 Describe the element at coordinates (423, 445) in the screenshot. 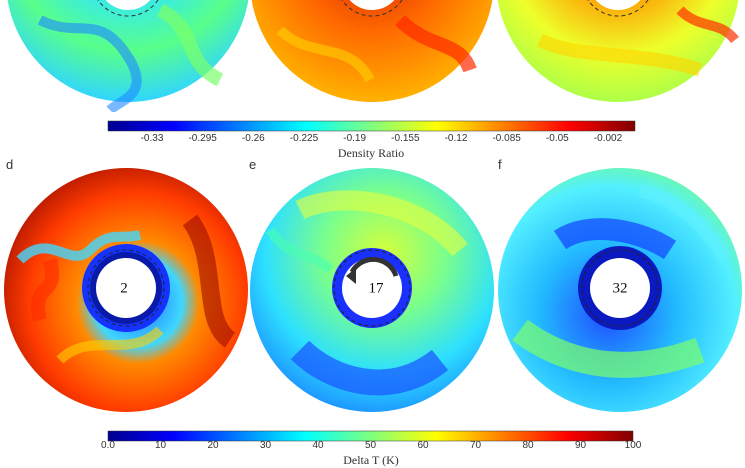

I see `temperature-tick-label: 60` at that location.